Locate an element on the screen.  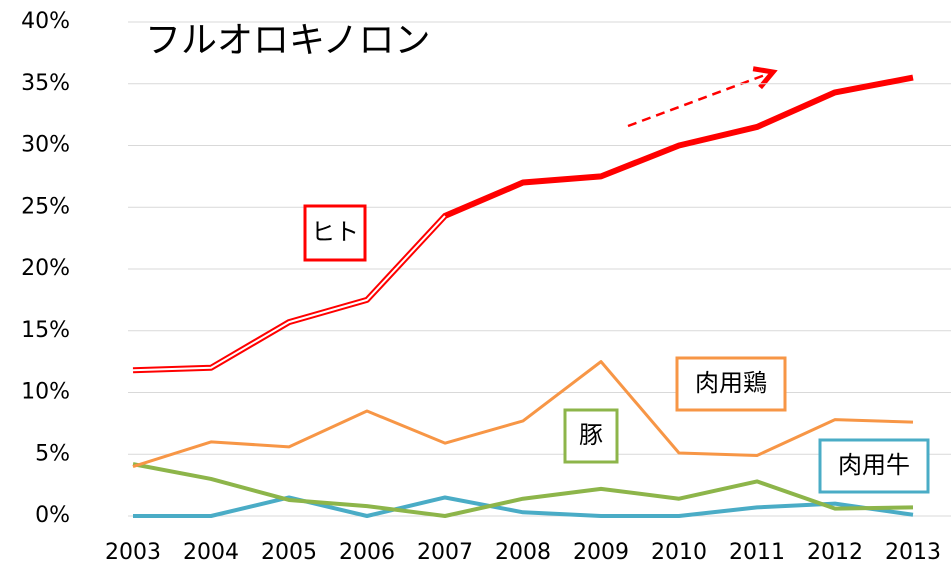
x-tick-label: 2010 is located at coordinates (679, 552).